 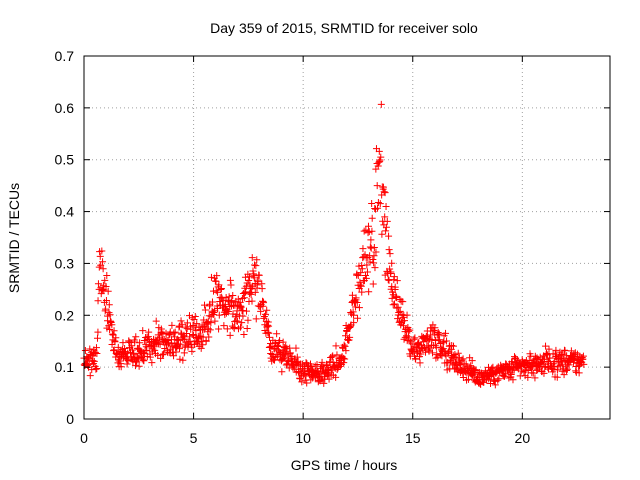 I want to click on x-tick-label: 5, so click(x=194, y=438).